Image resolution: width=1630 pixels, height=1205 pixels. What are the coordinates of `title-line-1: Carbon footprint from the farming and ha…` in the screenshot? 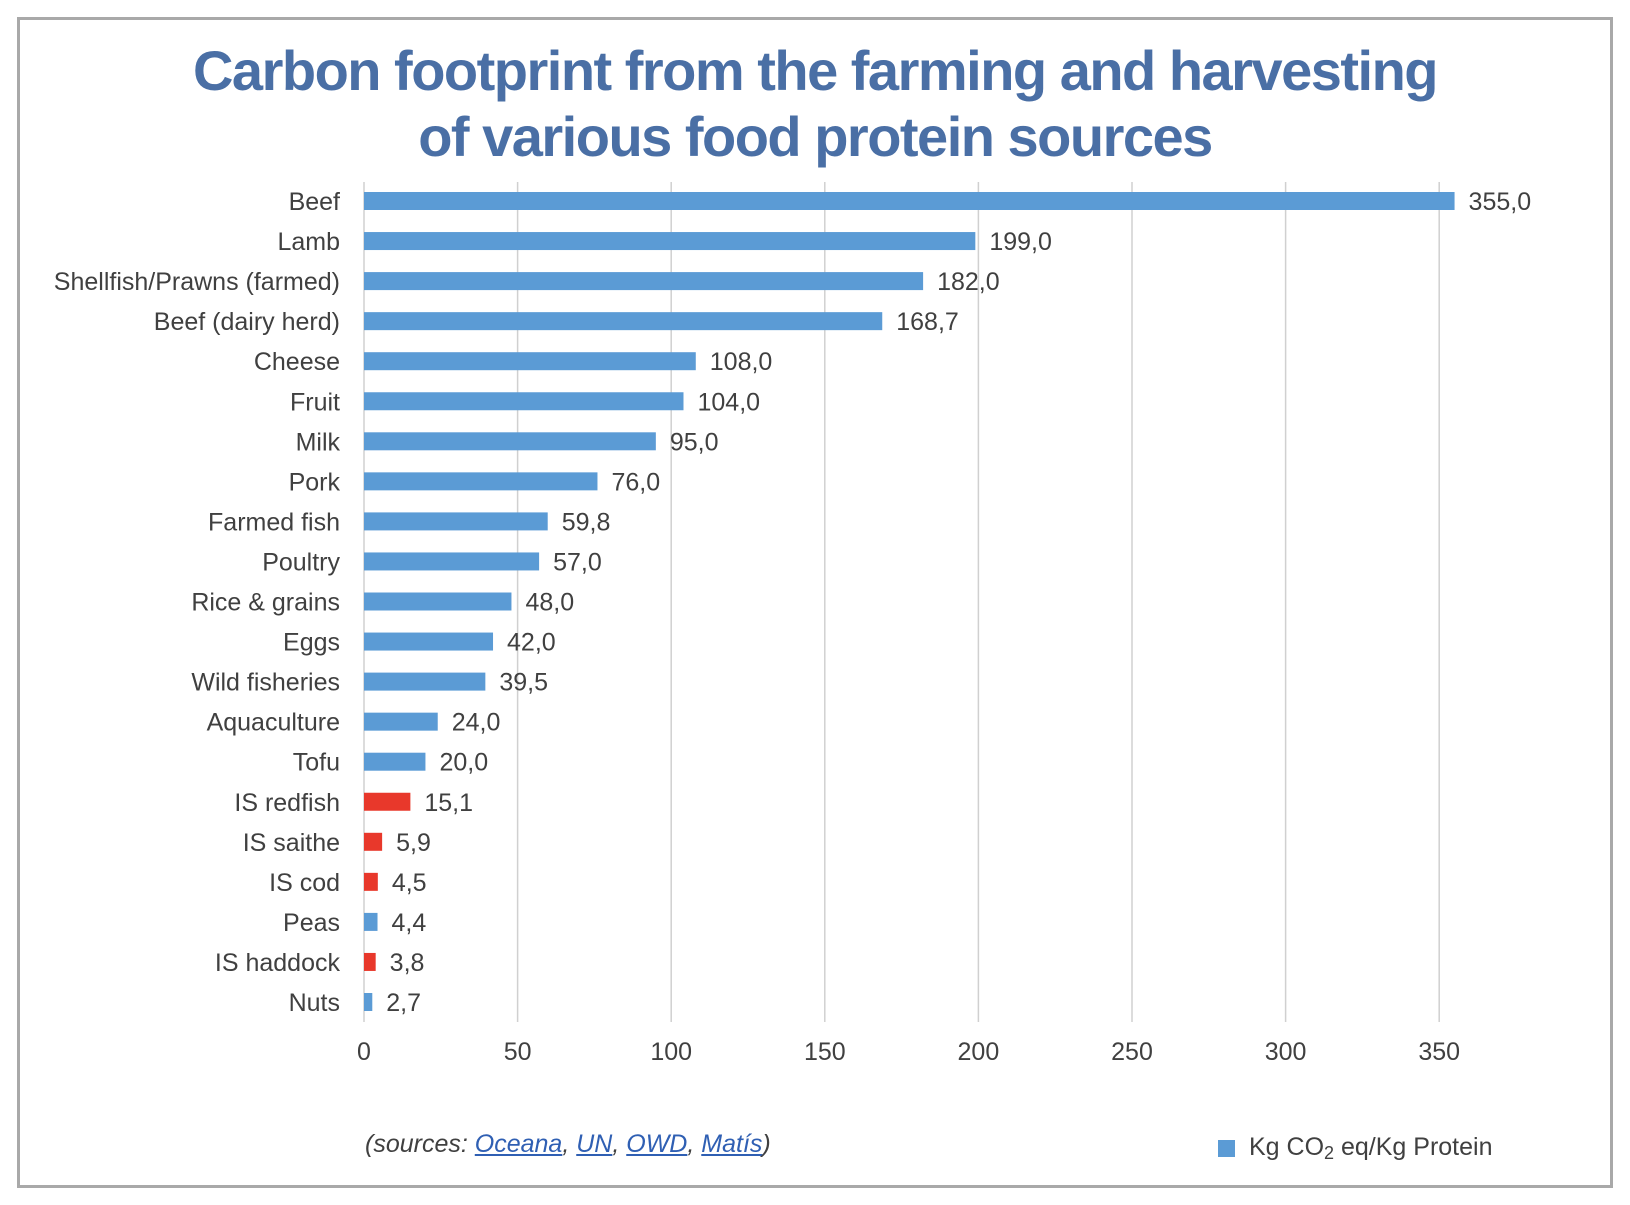 It's located at (815, 70).